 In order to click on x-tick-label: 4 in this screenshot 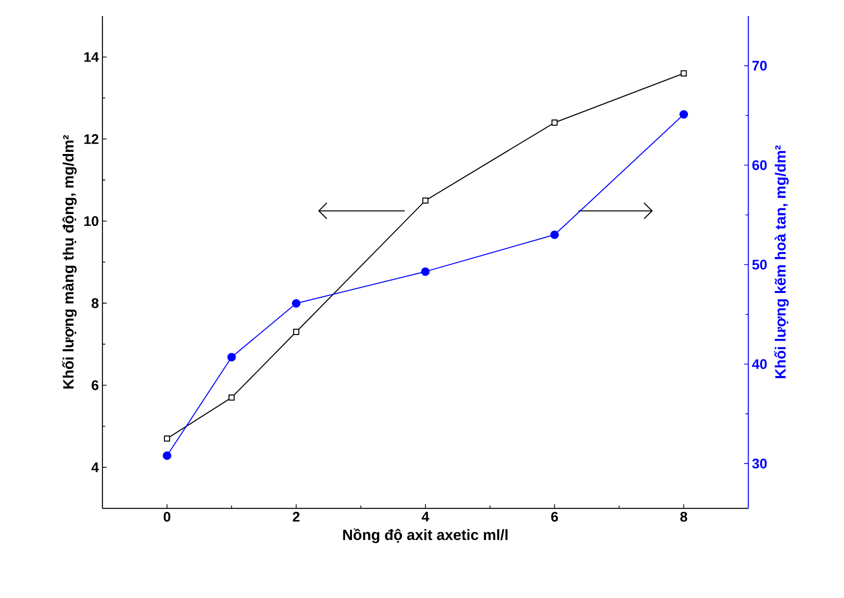, I will do `click(426, 517)`.